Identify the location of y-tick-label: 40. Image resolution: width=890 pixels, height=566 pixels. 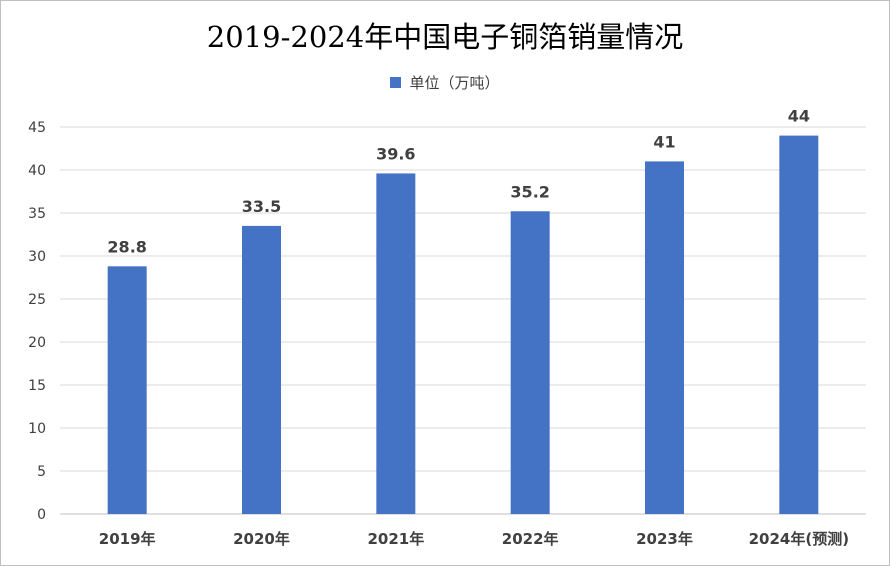
(37, 171).